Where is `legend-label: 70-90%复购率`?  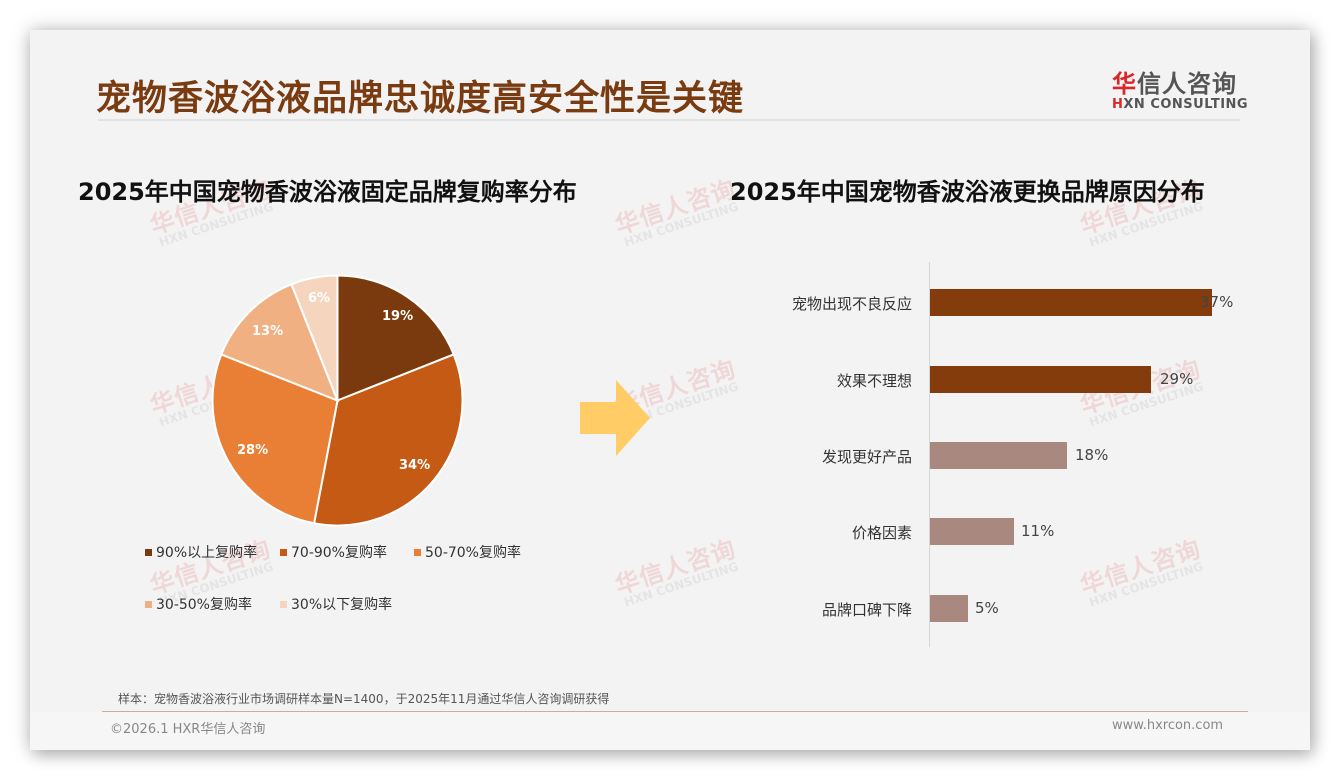 legend-label: 70-90%复购率 is located at coordinates (339, 553).